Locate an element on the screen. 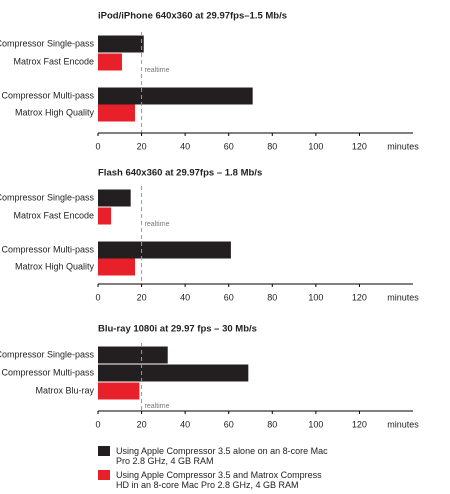 The width and height of the screenshot is (450, 494). chart-title: iPod/iPhone 640x360 at 29.97fps–1.5 Mb/s is located at coordinates (192, 16).